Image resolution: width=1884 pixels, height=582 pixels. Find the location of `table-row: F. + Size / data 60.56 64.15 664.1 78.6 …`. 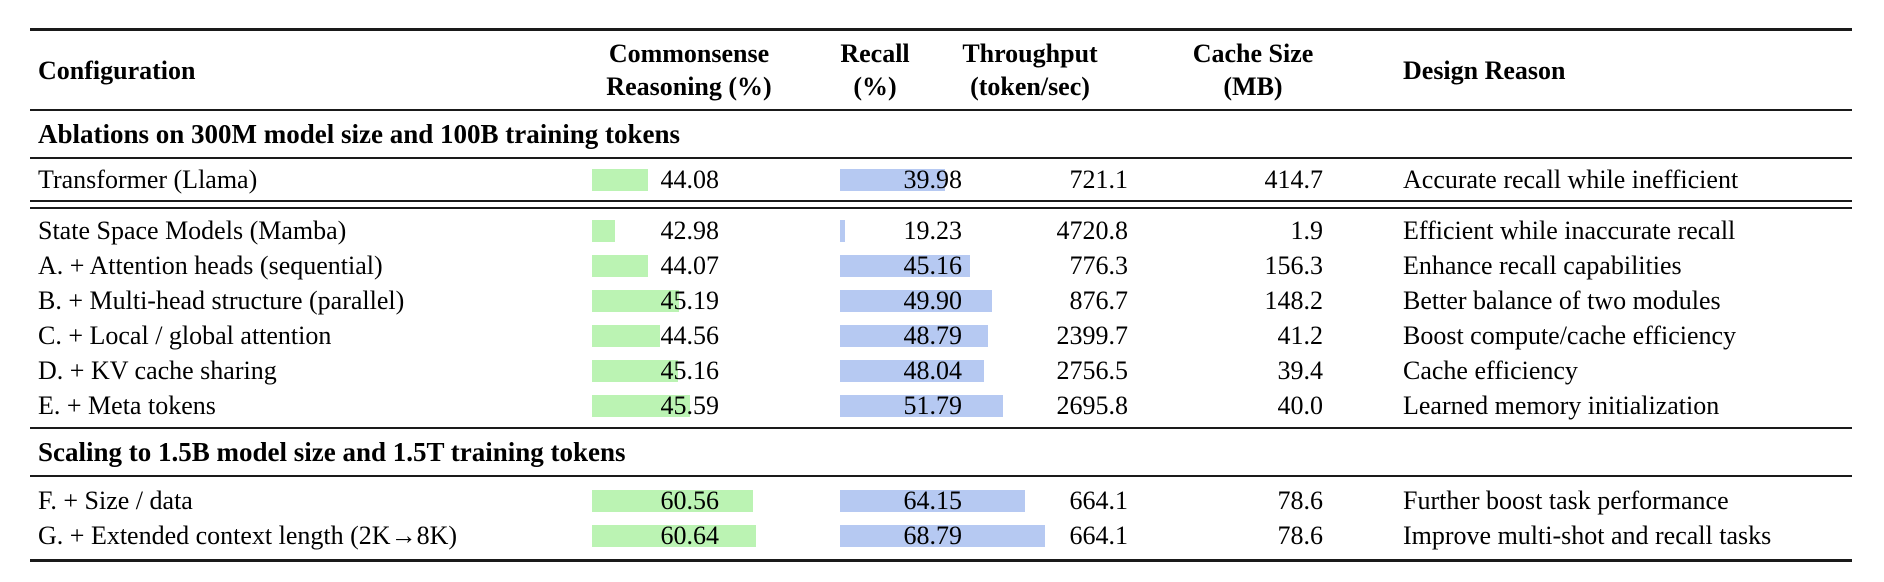

table-row: F. + Size / data 60.56 64.15 664.1 78.6 … is located at coordinates (941, 500).